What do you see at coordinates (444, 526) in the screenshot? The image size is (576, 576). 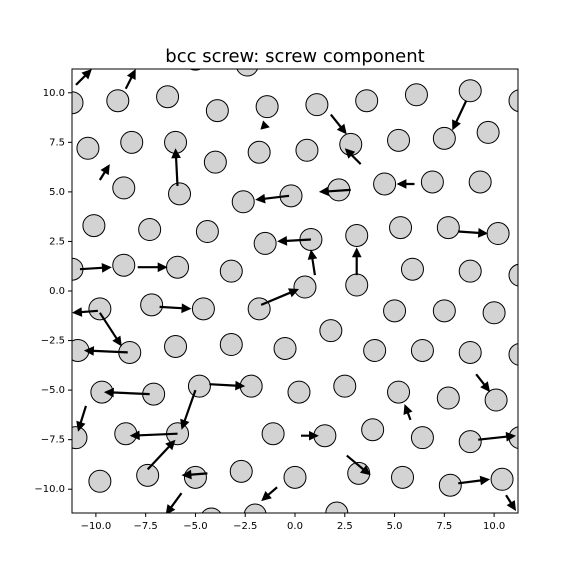 I see `x-tick-label: 7.5` at bounding box center [444, 526].